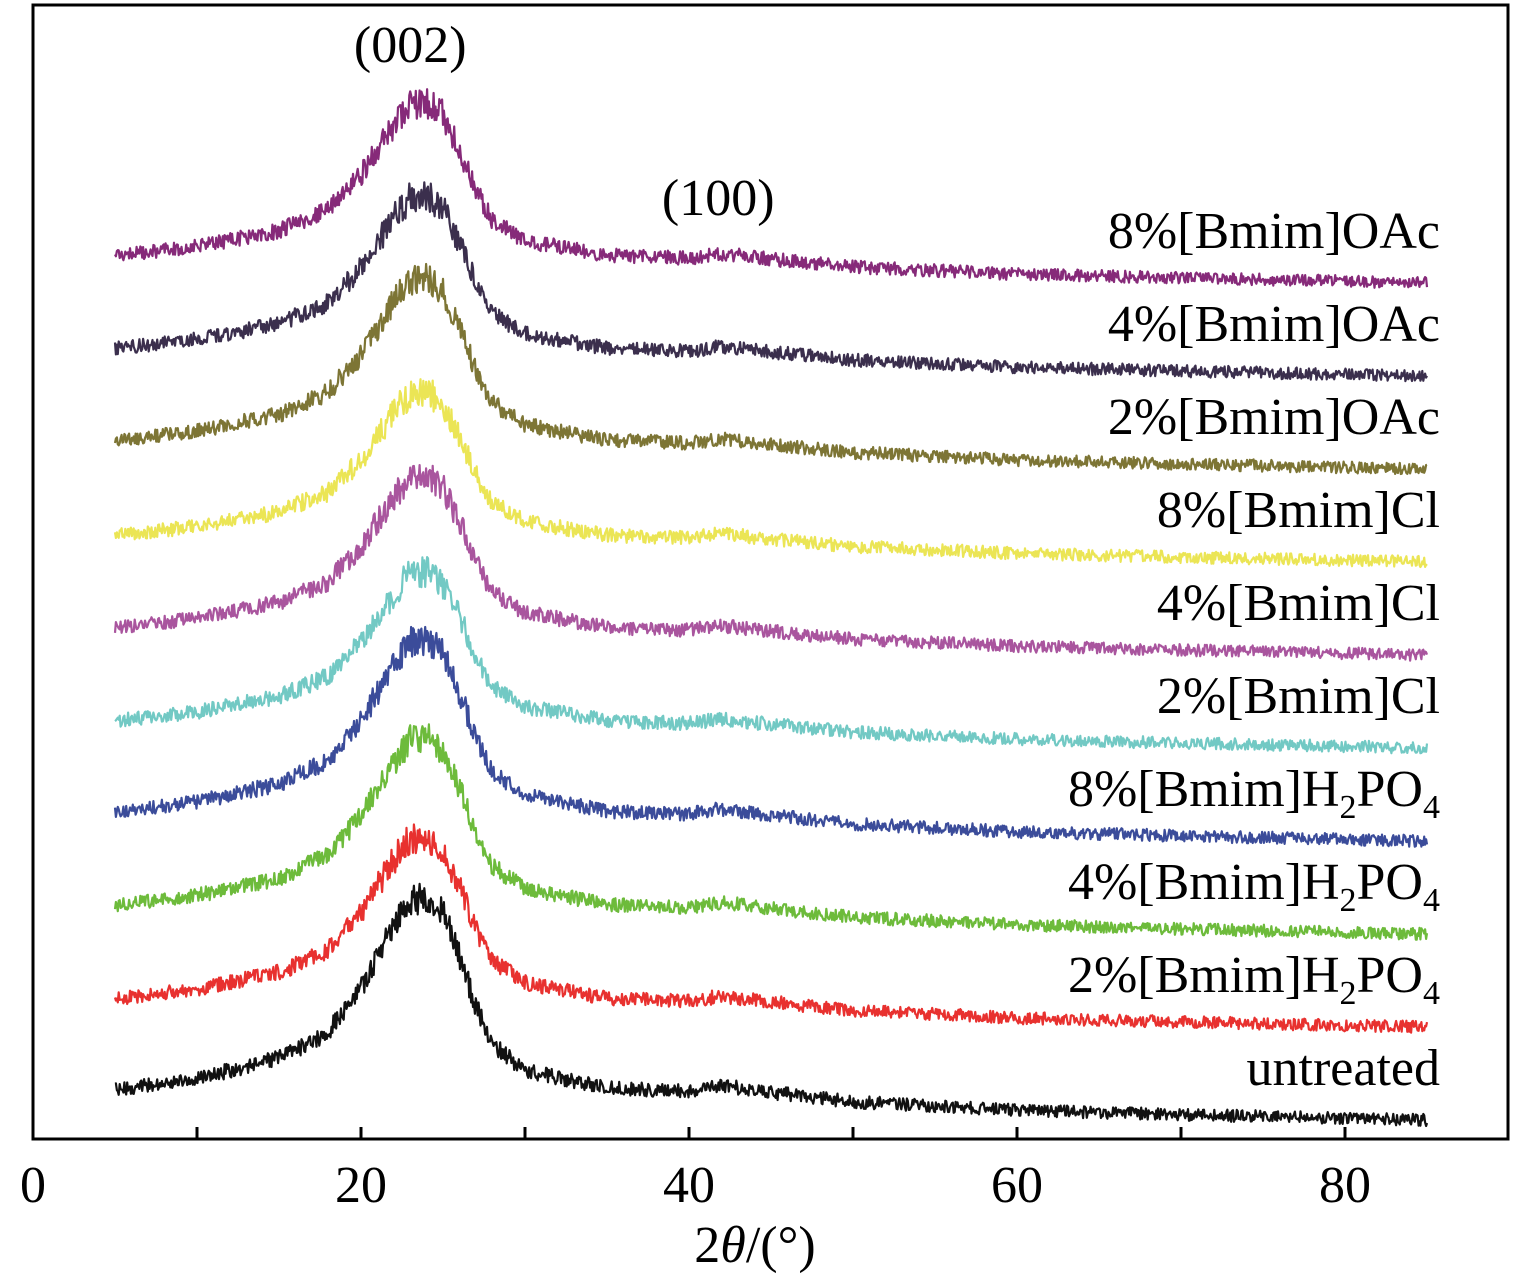  What do you see at coordinates (1254, 979) in the screenshot?
I see `series-label-2: 2%[Bmim]H2PO4` at bounding box center [1254, 979].